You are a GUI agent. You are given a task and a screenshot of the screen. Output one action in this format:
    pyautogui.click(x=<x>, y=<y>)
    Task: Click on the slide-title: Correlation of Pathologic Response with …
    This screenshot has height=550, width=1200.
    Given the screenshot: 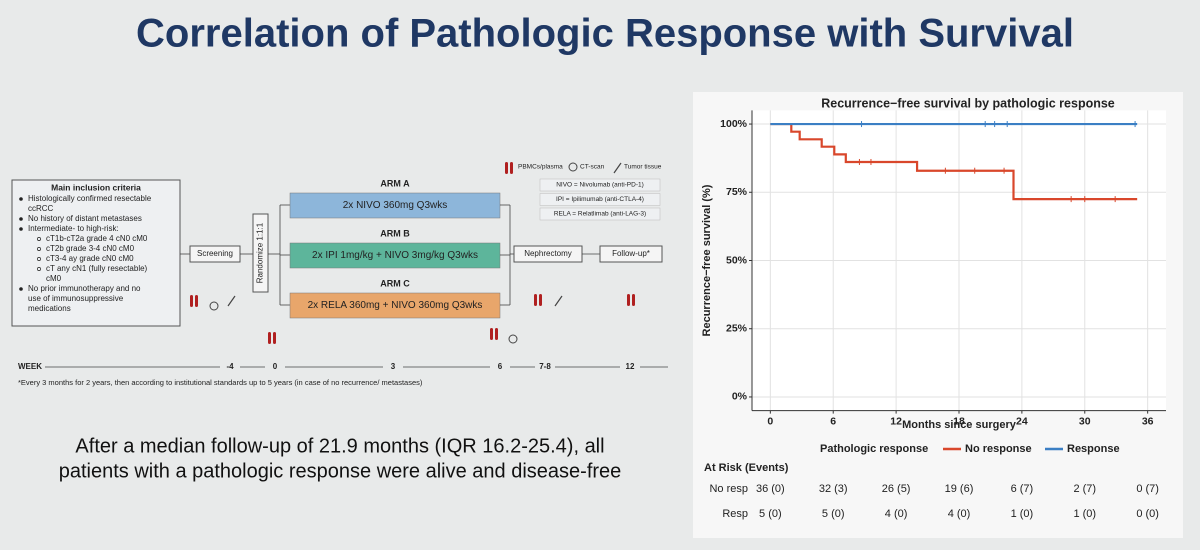 What is the action you would take?
    pyautogui.click(x=605, y=34)
    